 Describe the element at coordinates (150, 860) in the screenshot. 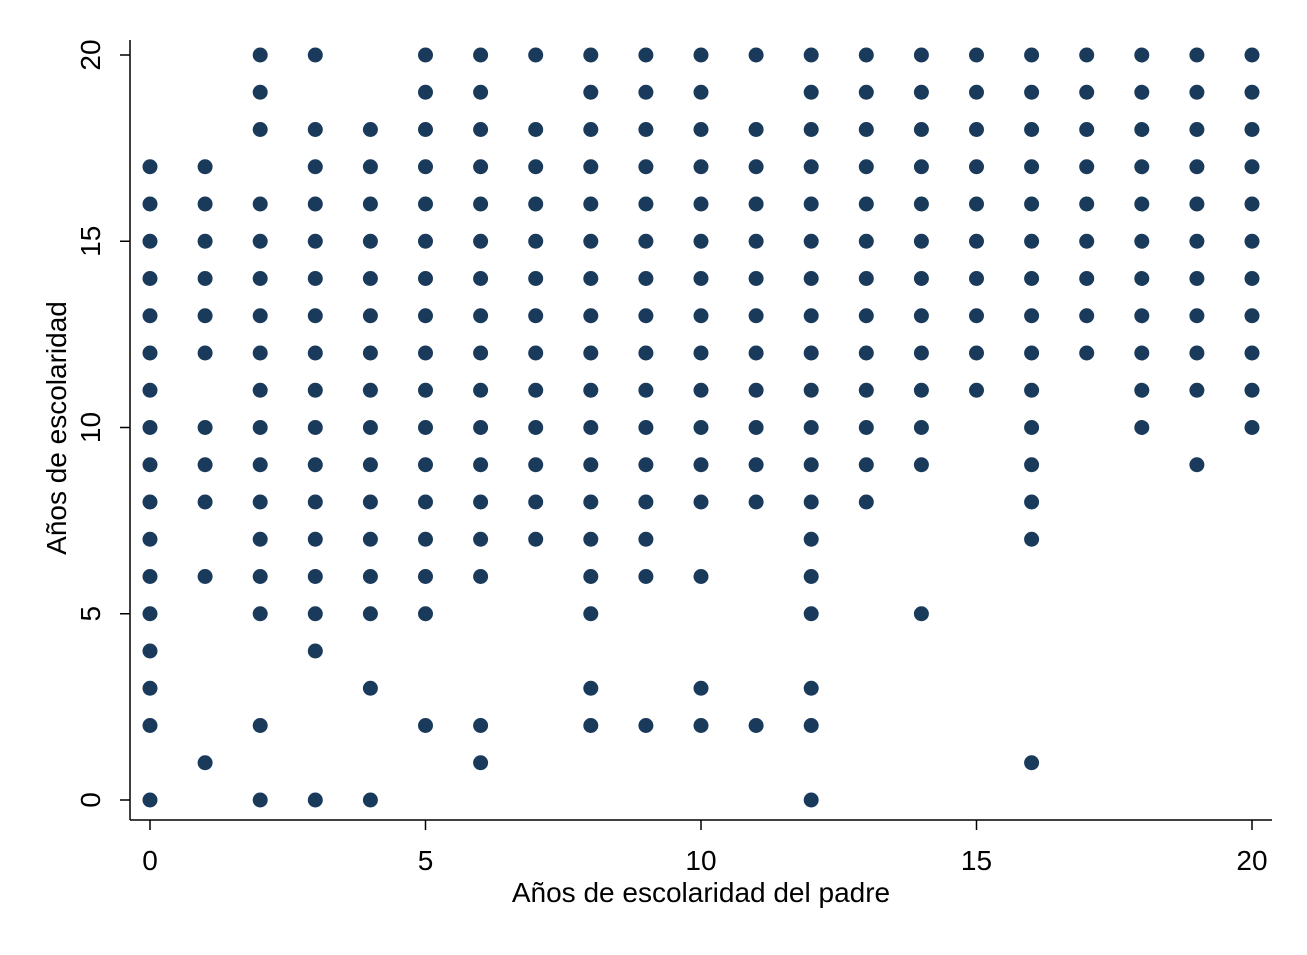

I see `x-tick-label: 0` at that location.